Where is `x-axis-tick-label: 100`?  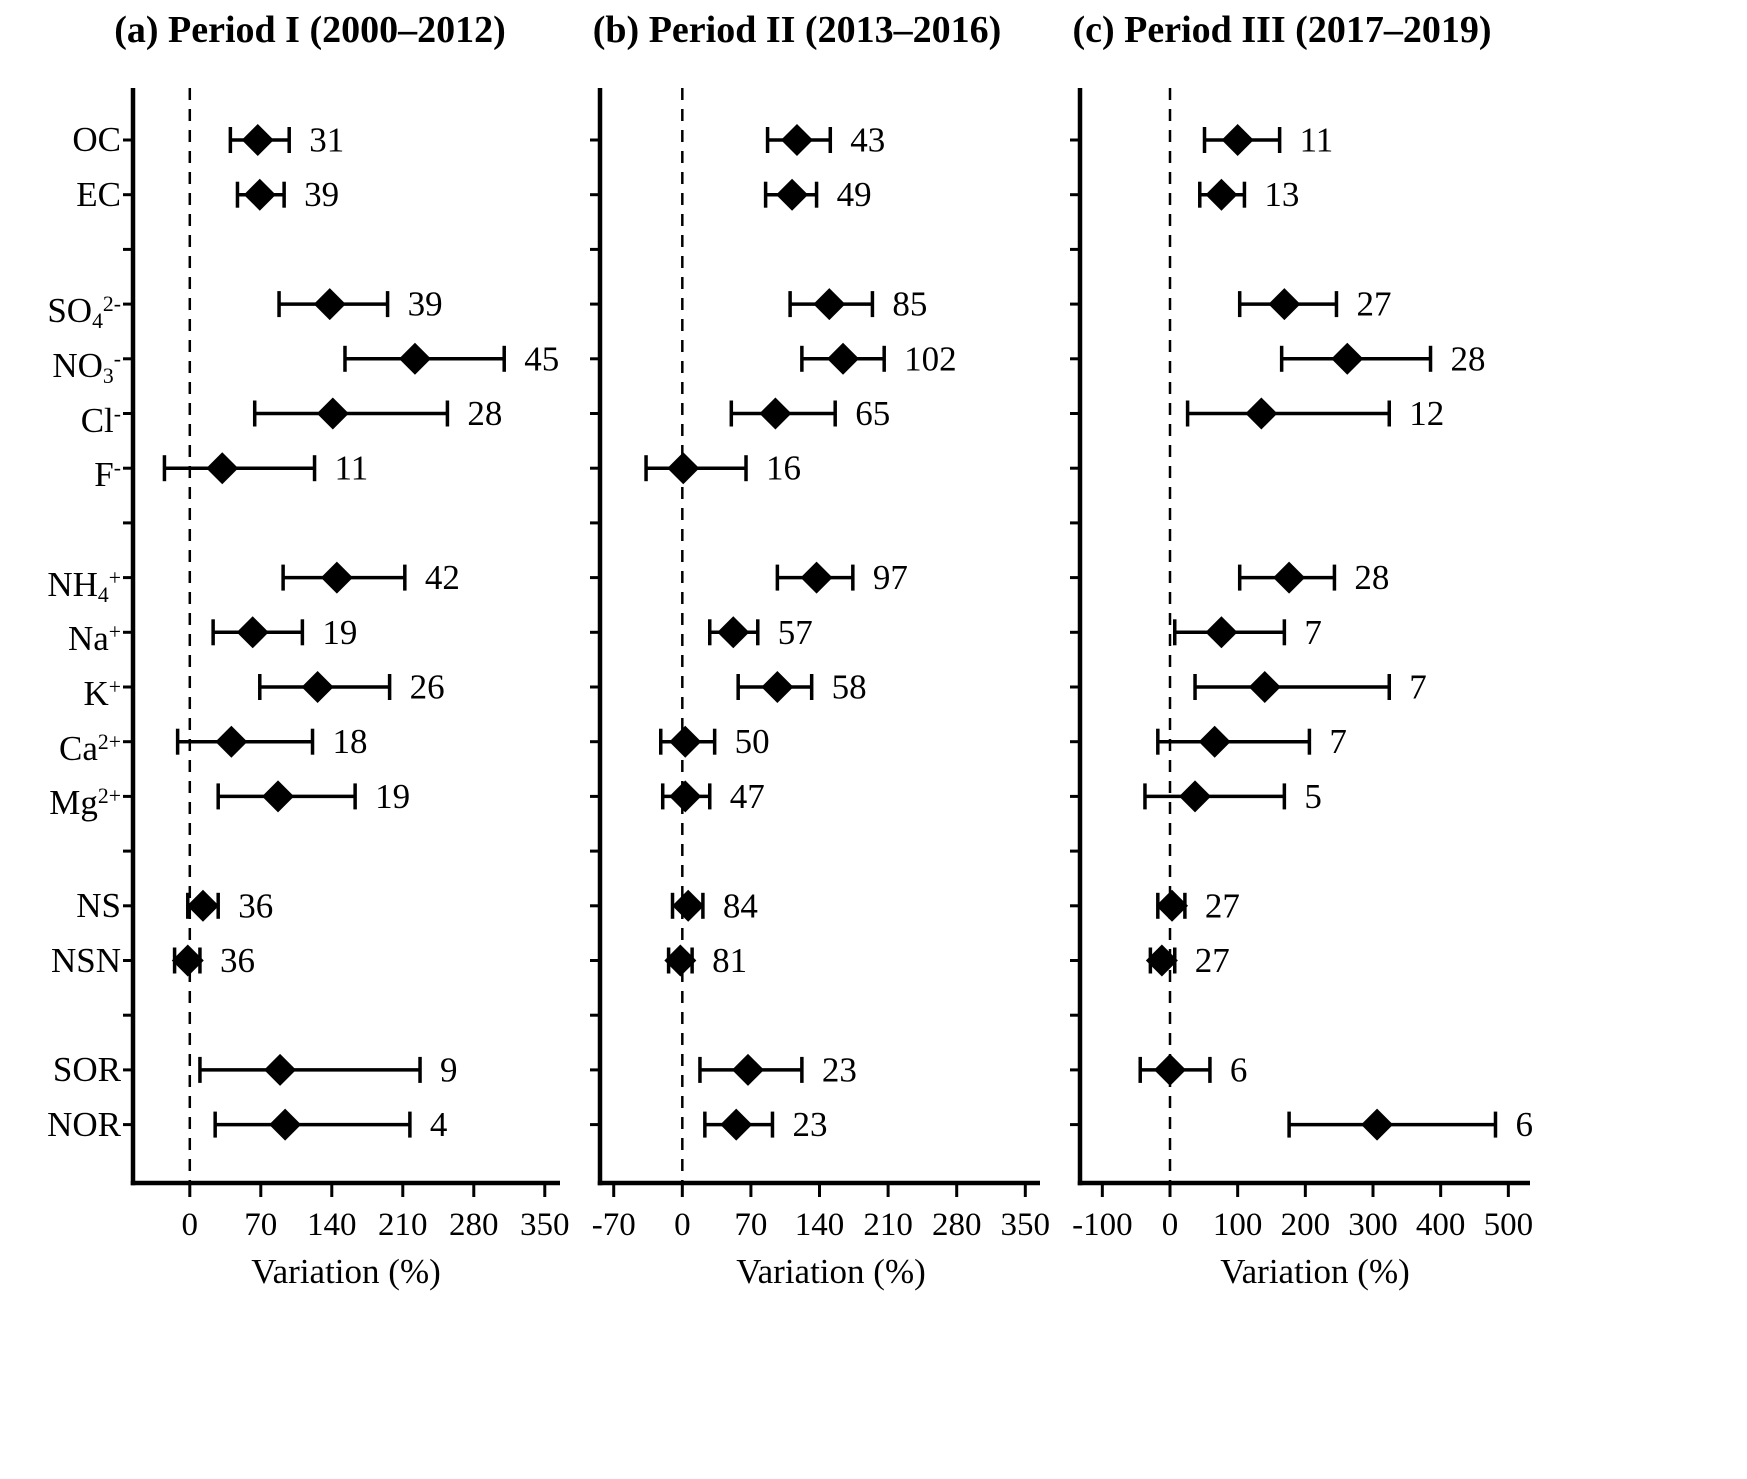
x-axis-tick-label: 100 is located at coordinates (1238, 1225).